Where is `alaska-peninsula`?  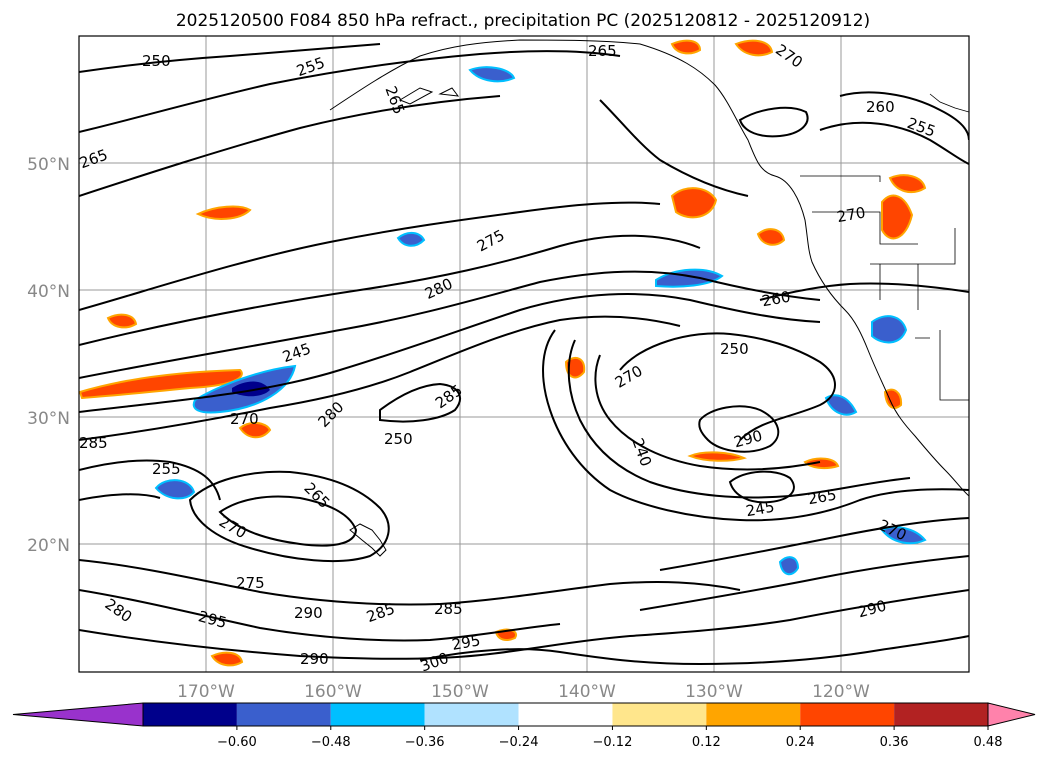
alaska-peninsula is located at coordinates (429, 96).